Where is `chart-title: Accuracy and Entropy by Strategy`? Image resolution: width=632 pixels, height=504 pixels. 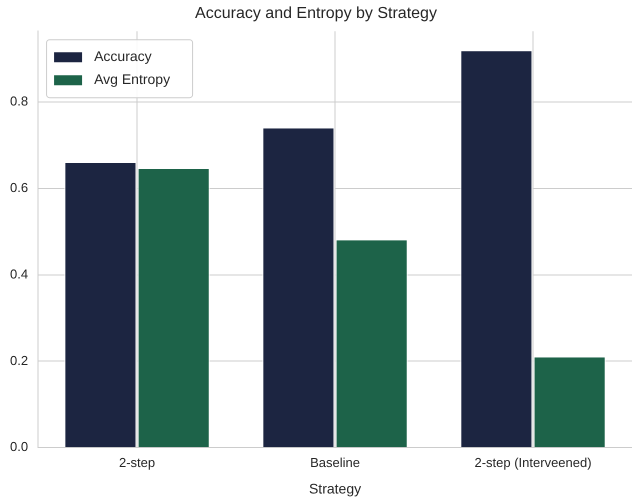 chart-title: Accuracy and Entropy by Strategy is located at coordinates (316, 13).